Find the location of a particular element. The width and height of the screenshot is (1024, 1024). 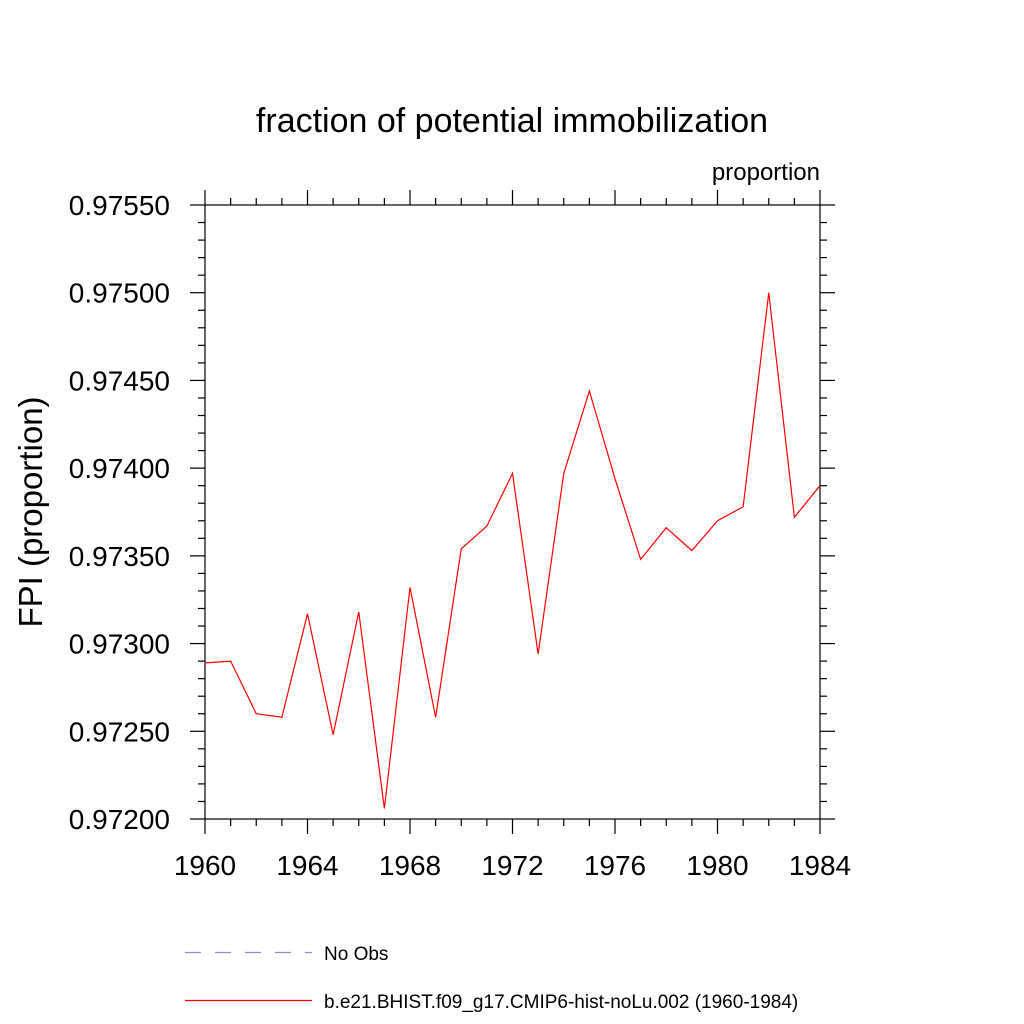

chart-title: fraction of potential immobilization is located at coordinates (512, 121).